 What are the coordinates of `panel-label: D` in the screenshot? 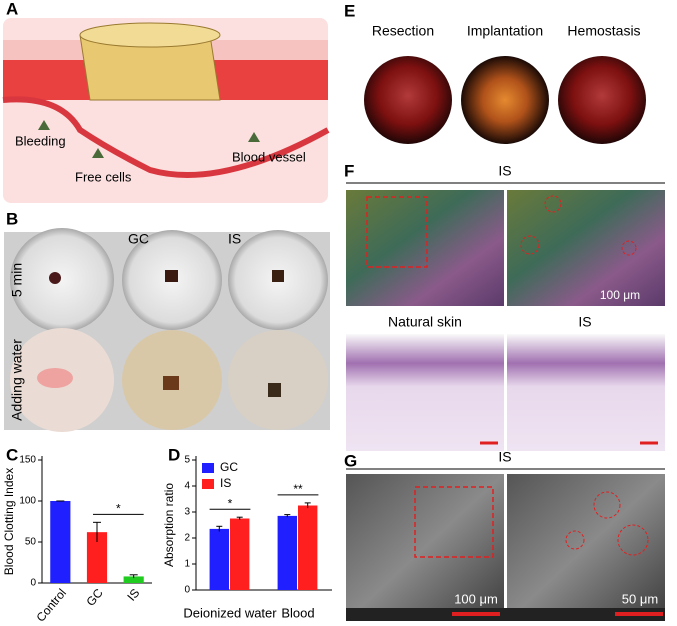 It's located at (174, 454).